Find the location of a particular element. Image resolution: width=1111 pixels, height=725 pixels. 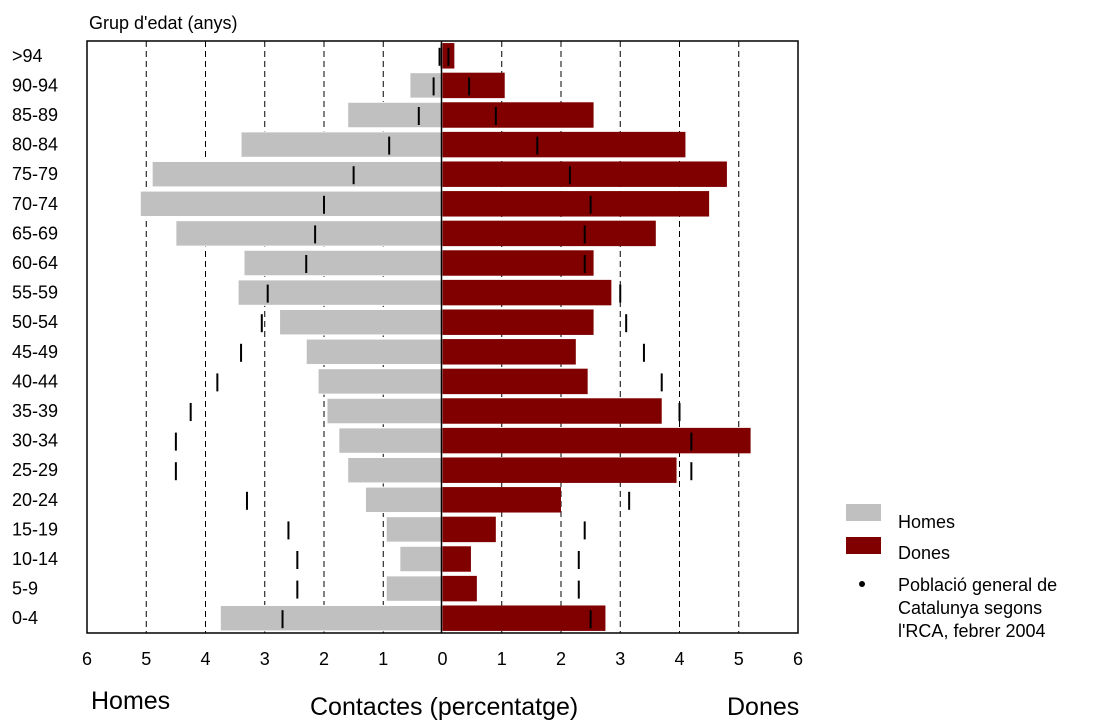

y-axis-title: Grup d'edat (anys) is located at coordinates (163, 23).